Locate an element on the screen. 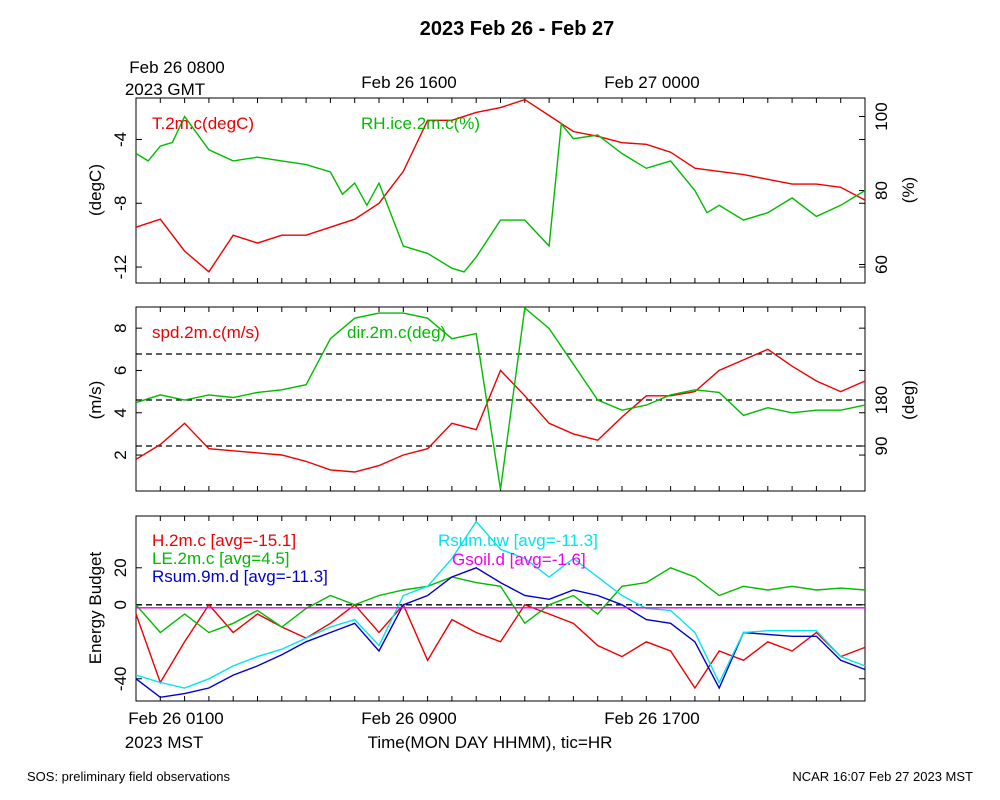  legend-rh: RH.ice.2m.c(%) is located at coordinates (420, 123).